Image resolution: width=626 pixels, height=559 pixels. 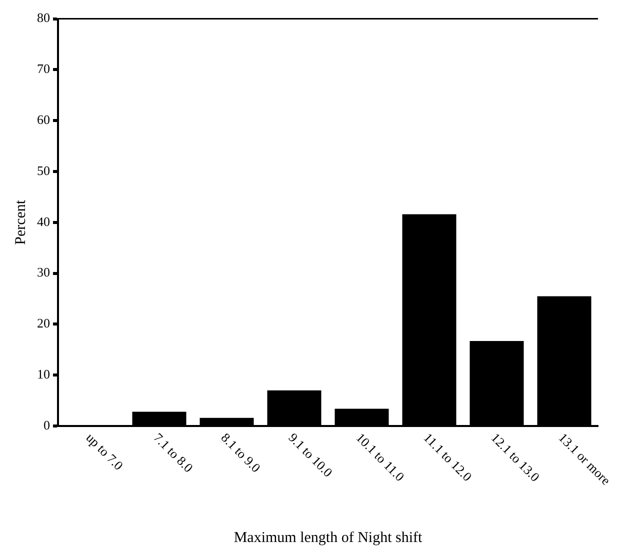 I want to click on y-tick-label: 20, so click(x=43, y=323).